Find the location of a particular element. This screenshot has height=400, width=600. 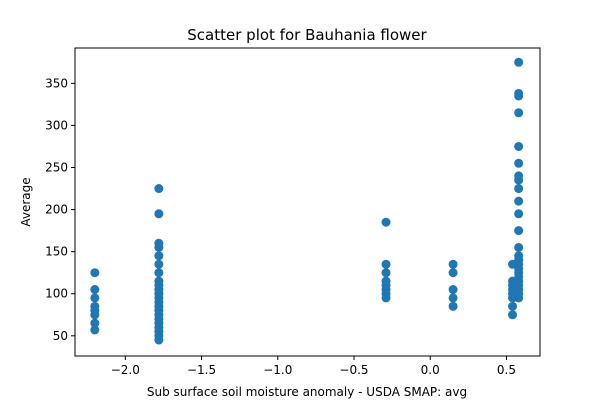

y-tick-label: 350 is located at coordinates (56, 83).